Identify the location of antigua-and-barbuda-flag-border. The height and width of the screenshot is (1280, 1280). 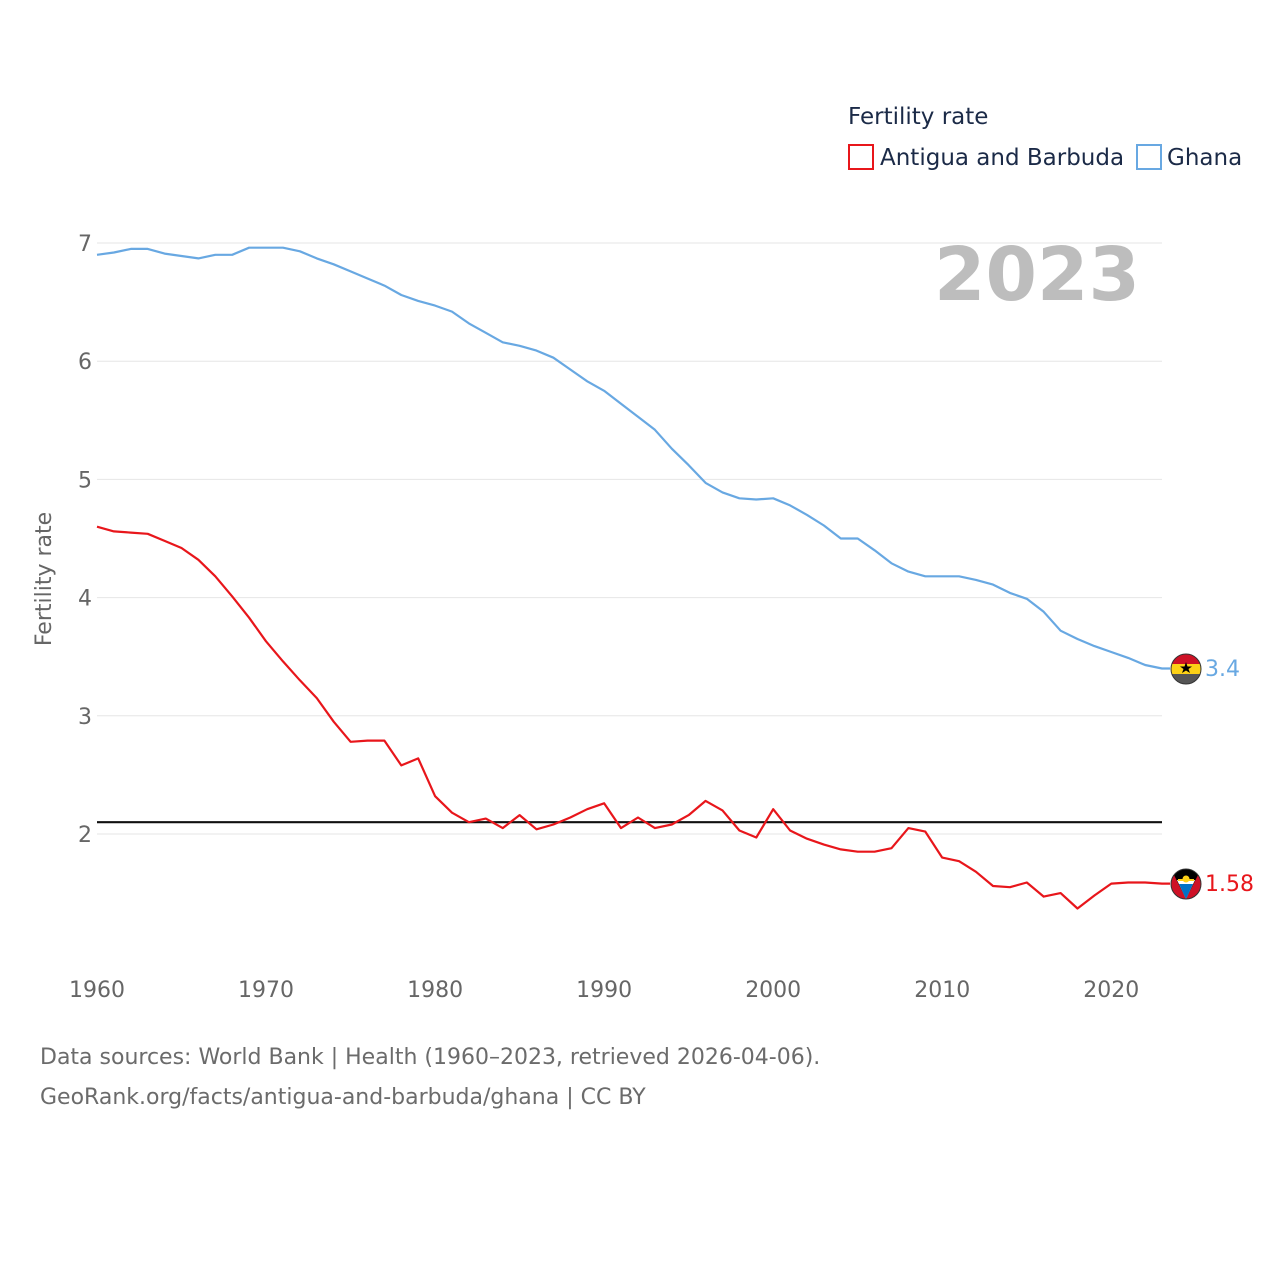
(1186, 884).